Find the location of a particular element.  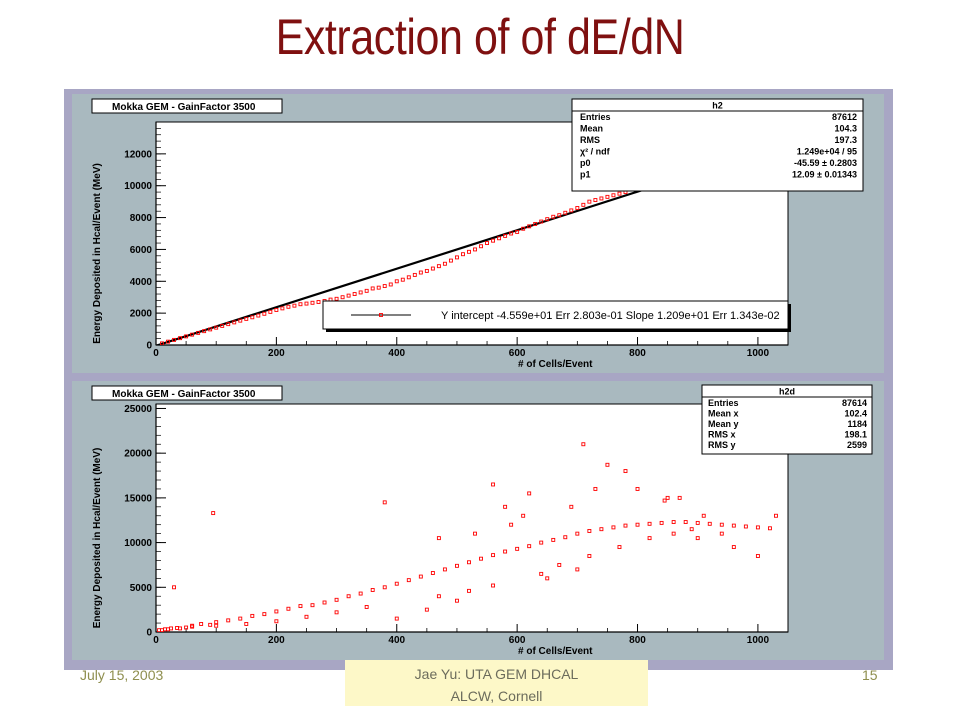

stats-value: 87614 is located at coordinates (854, 403).